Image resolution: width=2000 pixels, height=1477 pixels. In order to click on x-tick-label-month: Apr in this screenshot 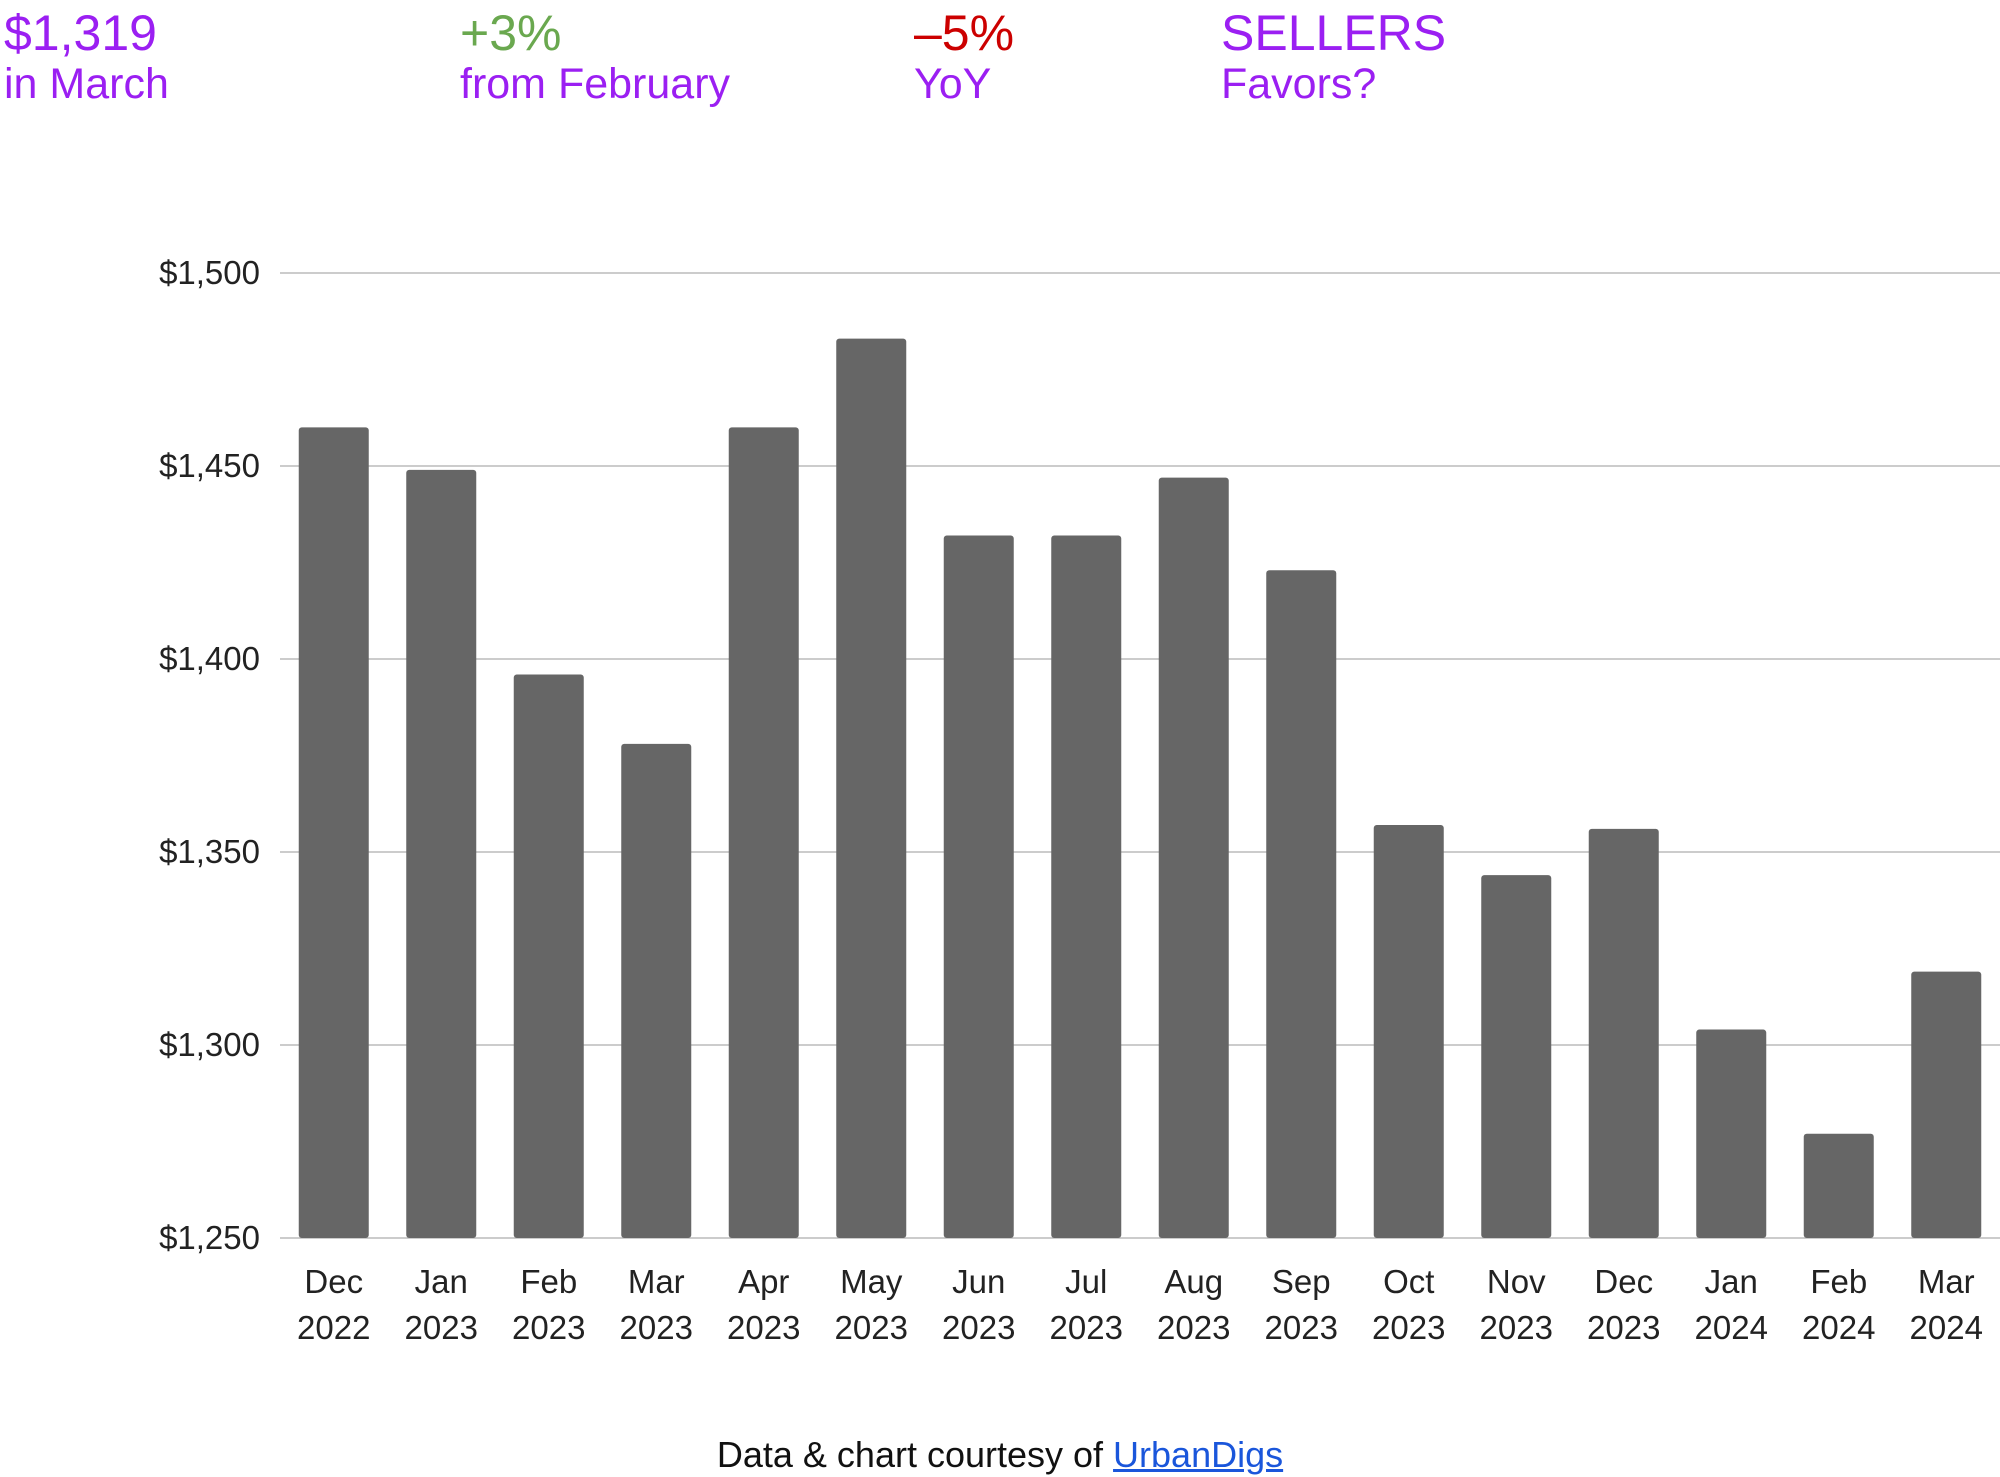, I will do `click(763, 1281)`.